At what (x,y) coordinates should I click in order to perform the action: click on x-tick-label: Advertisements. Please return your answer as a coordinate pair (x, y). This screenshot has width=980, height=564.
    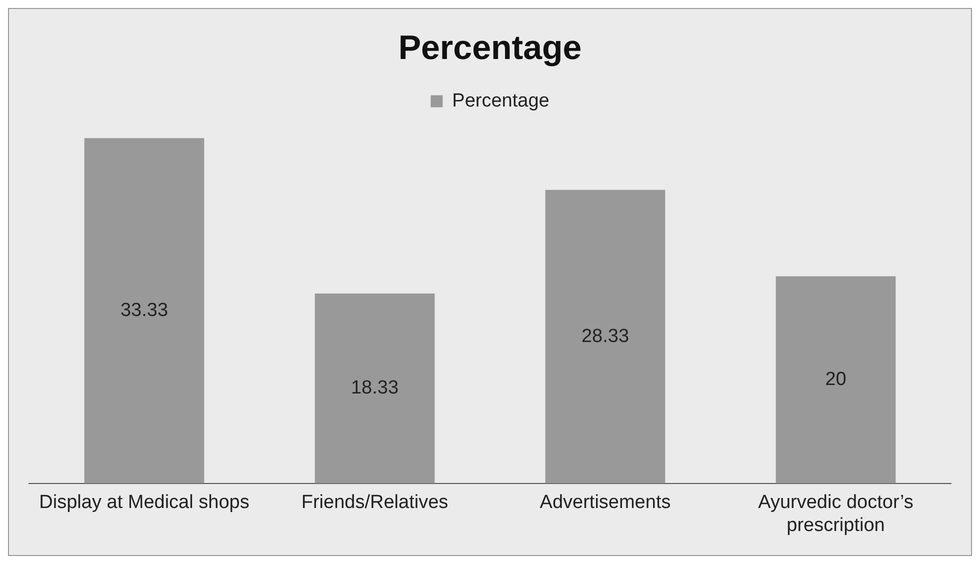
    Looking at the image, I should click on (605, 503).